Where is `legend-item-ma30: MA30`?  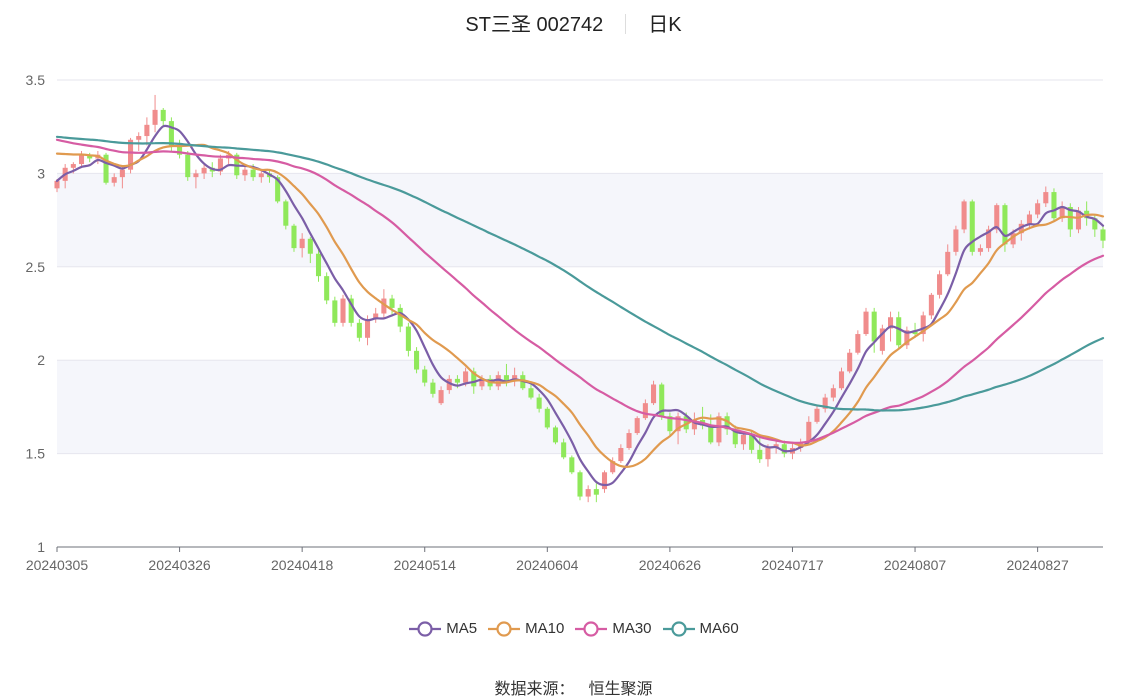 legend-item-ma30: MA30 is located at coordinates (613, 628).